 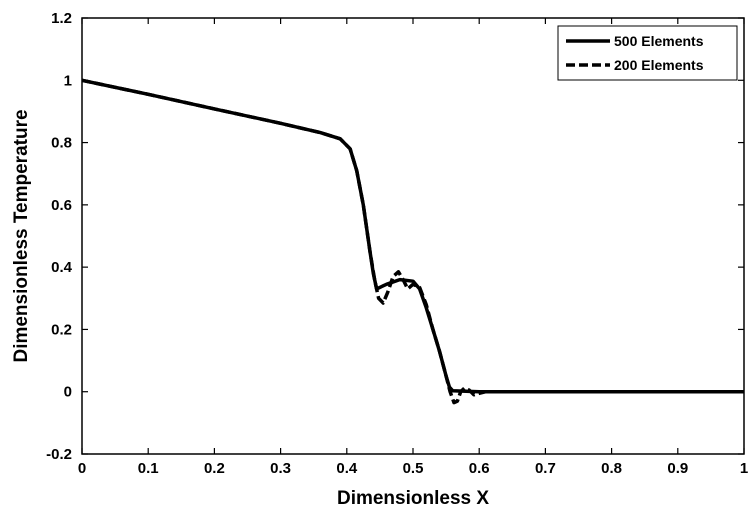 I want to click on y-tick-label: 1.2, so click(x=61, y=18).